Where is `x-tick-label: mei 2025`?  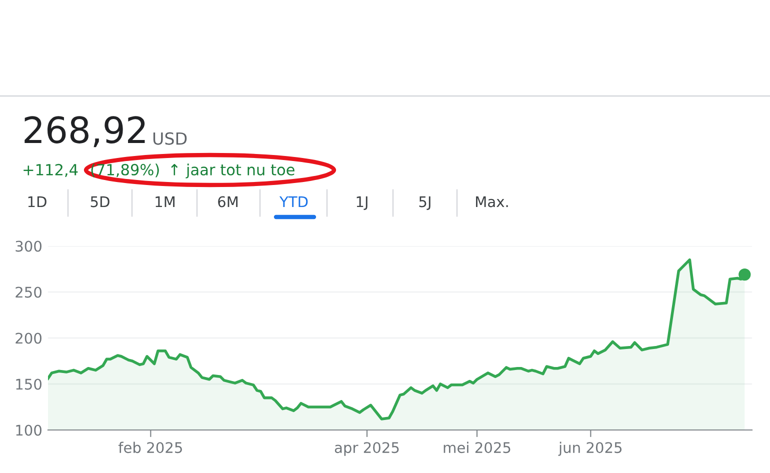
x-tick-label: mei 2025 is located at coordinates (477, 448).